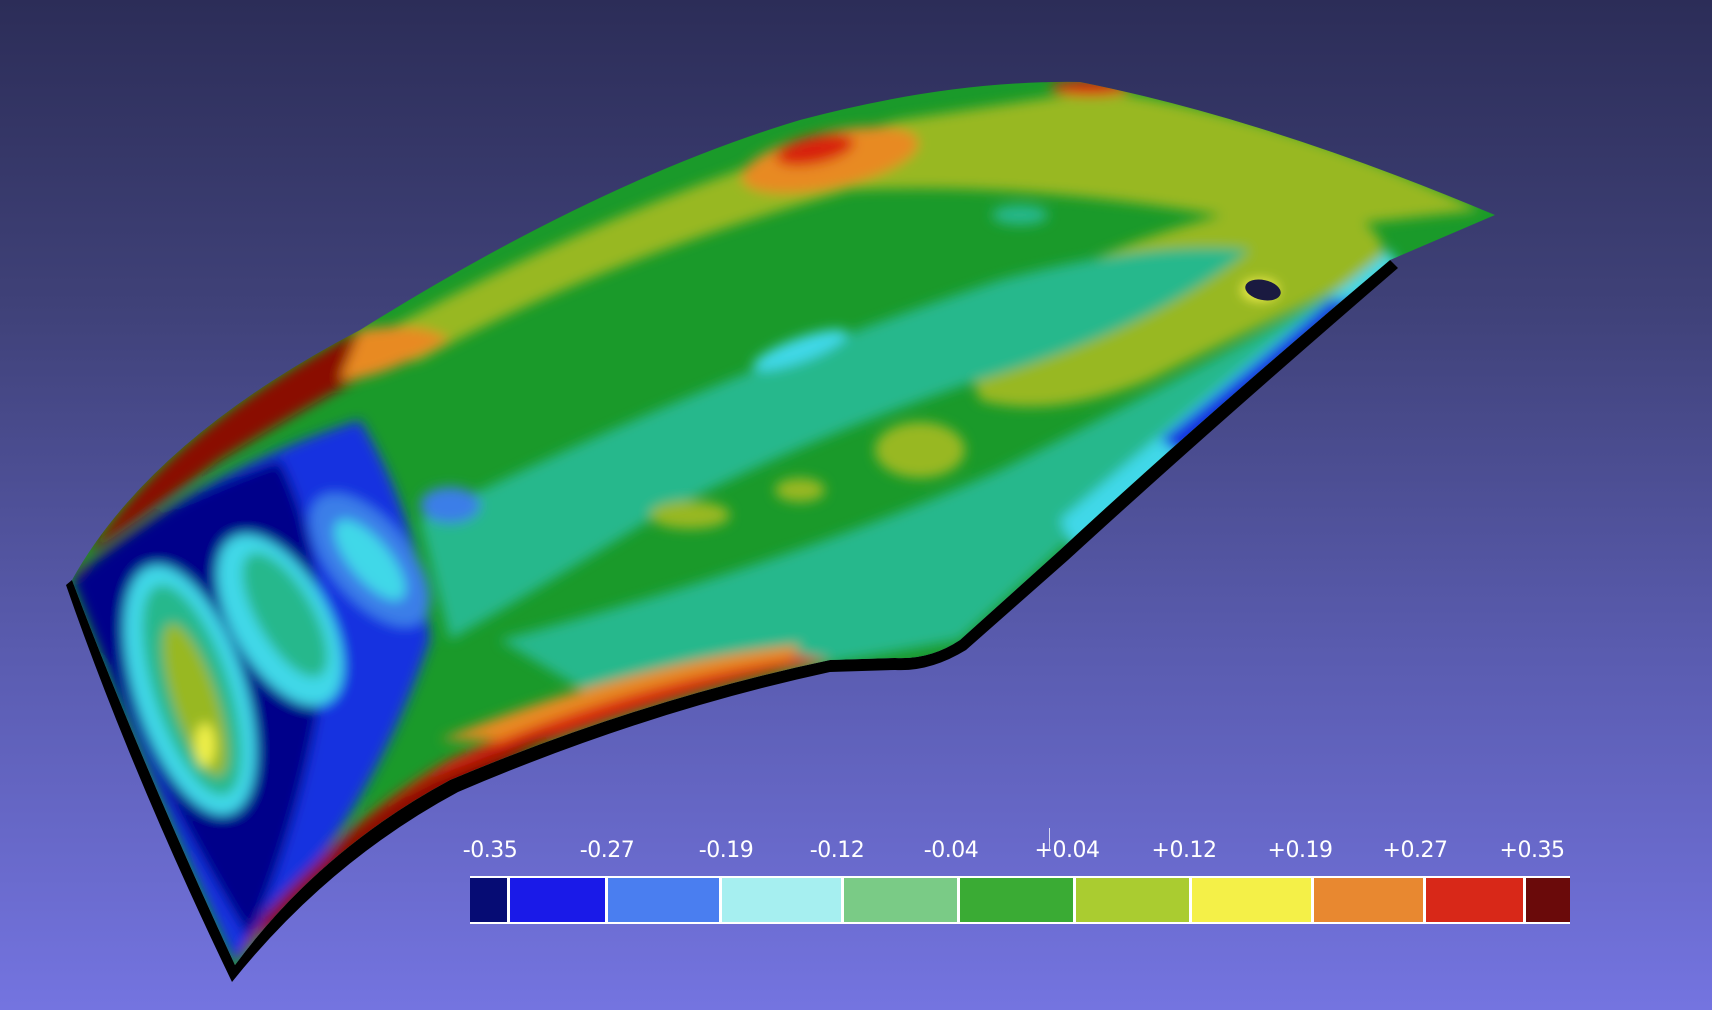 Image resolution: width=1712 pixels, height=1010 pixels. What do you see at coordinates (370, 560) in the screenshot?
I see `zone-third-oval-core` at bounding box center [370, 560].